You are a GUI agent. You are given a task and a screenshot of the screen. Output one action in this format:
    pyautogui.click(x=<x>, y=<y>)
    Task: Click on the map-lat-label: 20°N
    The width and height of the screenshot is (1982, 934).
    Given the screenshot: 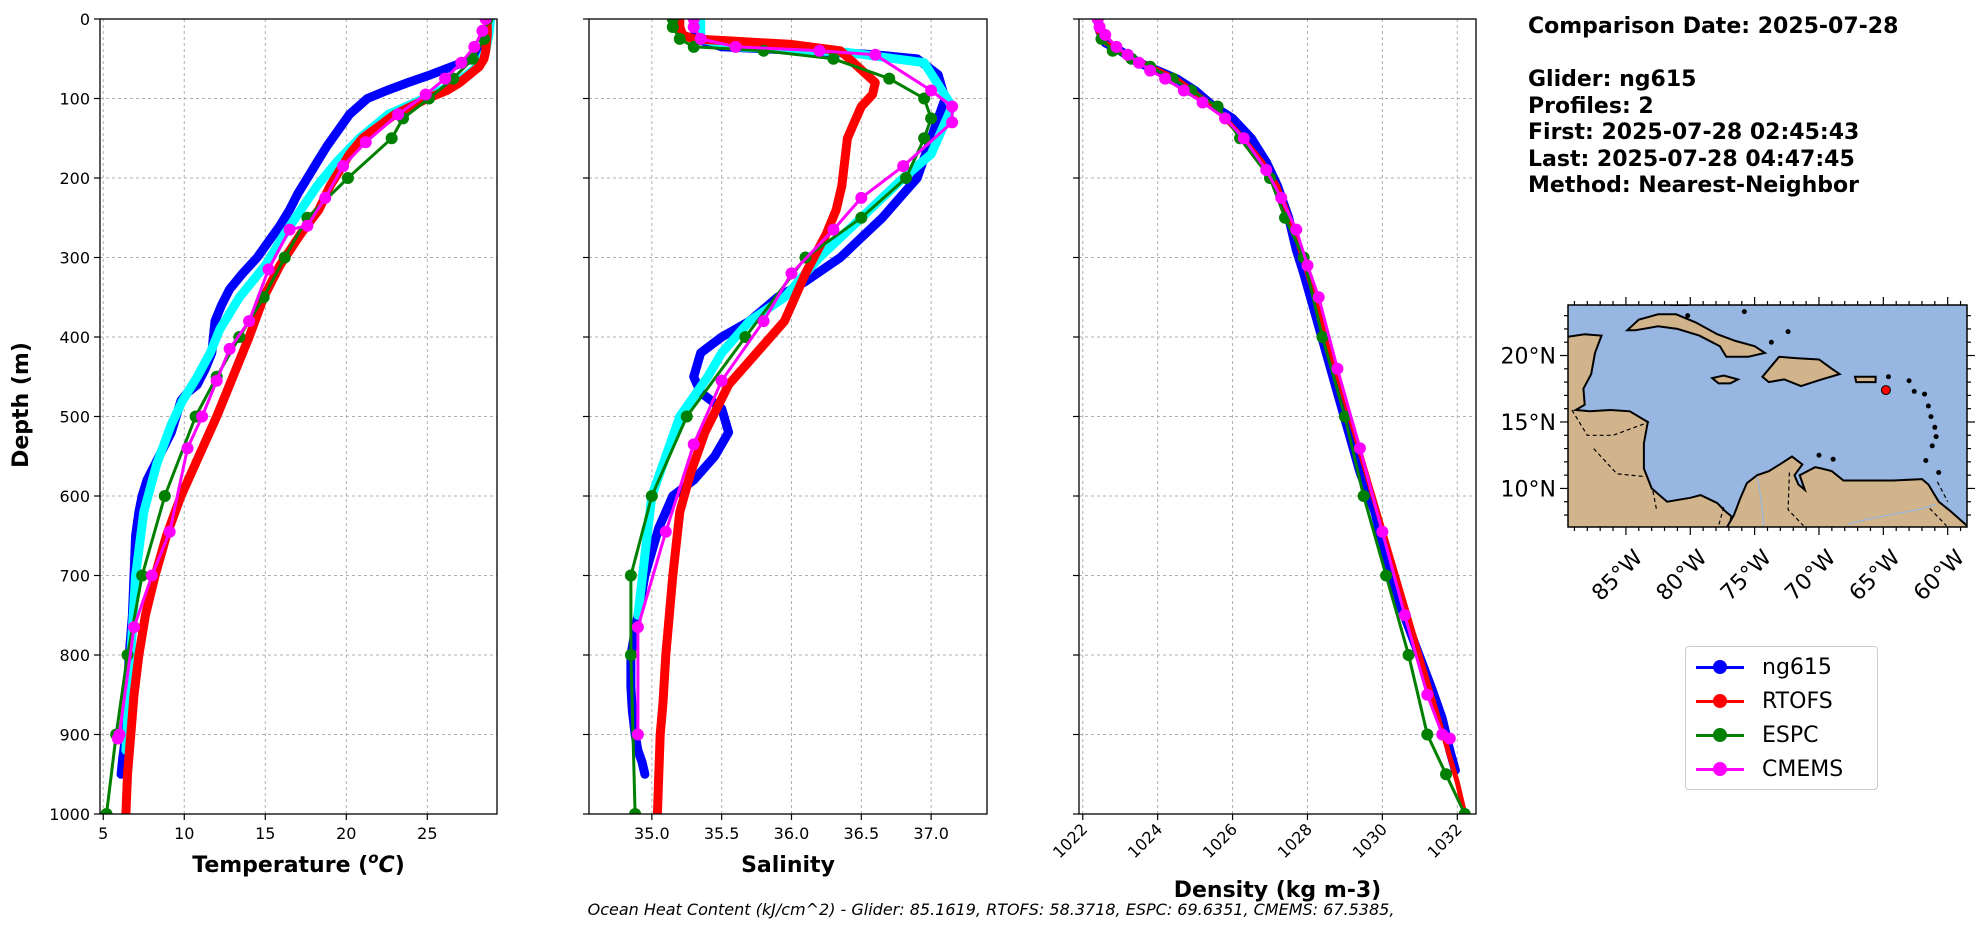 What is the action you would take?
    pyautogui.click(x=1528, y=357)
    